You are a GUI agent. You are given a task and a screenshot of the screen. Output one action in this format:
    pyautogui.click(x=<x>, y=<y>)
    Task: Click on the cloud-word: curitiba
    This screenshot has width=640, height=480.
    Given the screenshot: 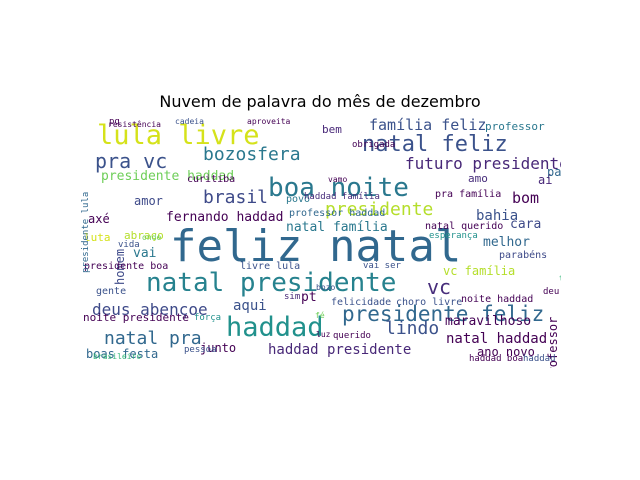 What is the action you would take?
    pyautogui.click(x=211, y=179)
    